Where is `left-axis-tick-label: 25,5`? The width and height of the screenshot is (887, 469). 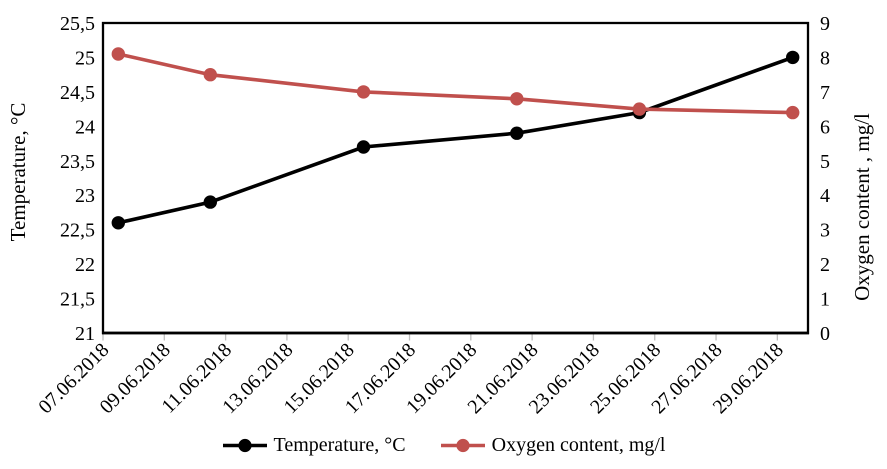 left-axis-tick-label: 25,5 is located at coordinates (77, 24).